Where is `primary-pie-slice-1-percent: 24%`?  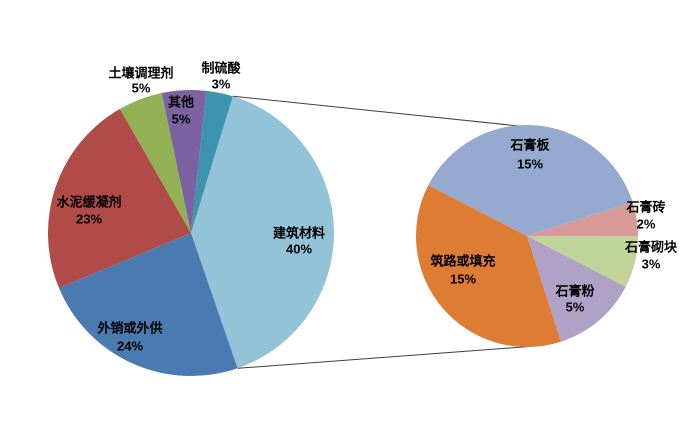 primary-pie-slice-1-percent: 24% is located at coordinates (130, 345).